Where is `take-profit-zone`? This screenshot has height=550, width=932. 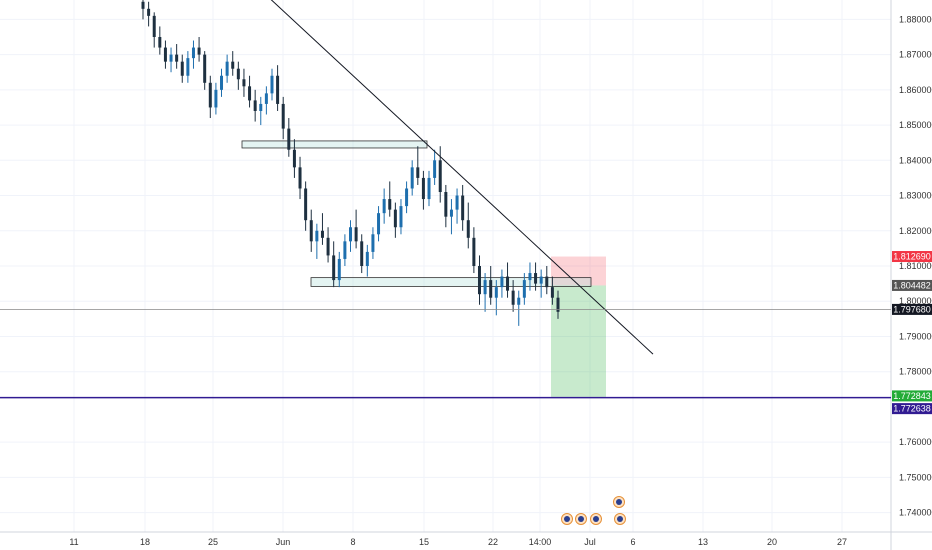
take-profit-zone is located at coordinates (578, 341).